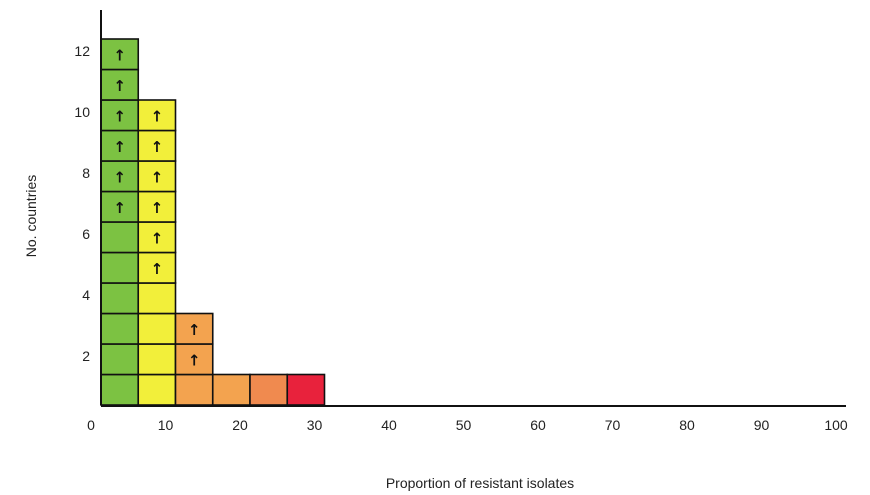  Describe the element at coordinates (315, 425) in the screenshot. I see `x-tick-label: 30` at that location.